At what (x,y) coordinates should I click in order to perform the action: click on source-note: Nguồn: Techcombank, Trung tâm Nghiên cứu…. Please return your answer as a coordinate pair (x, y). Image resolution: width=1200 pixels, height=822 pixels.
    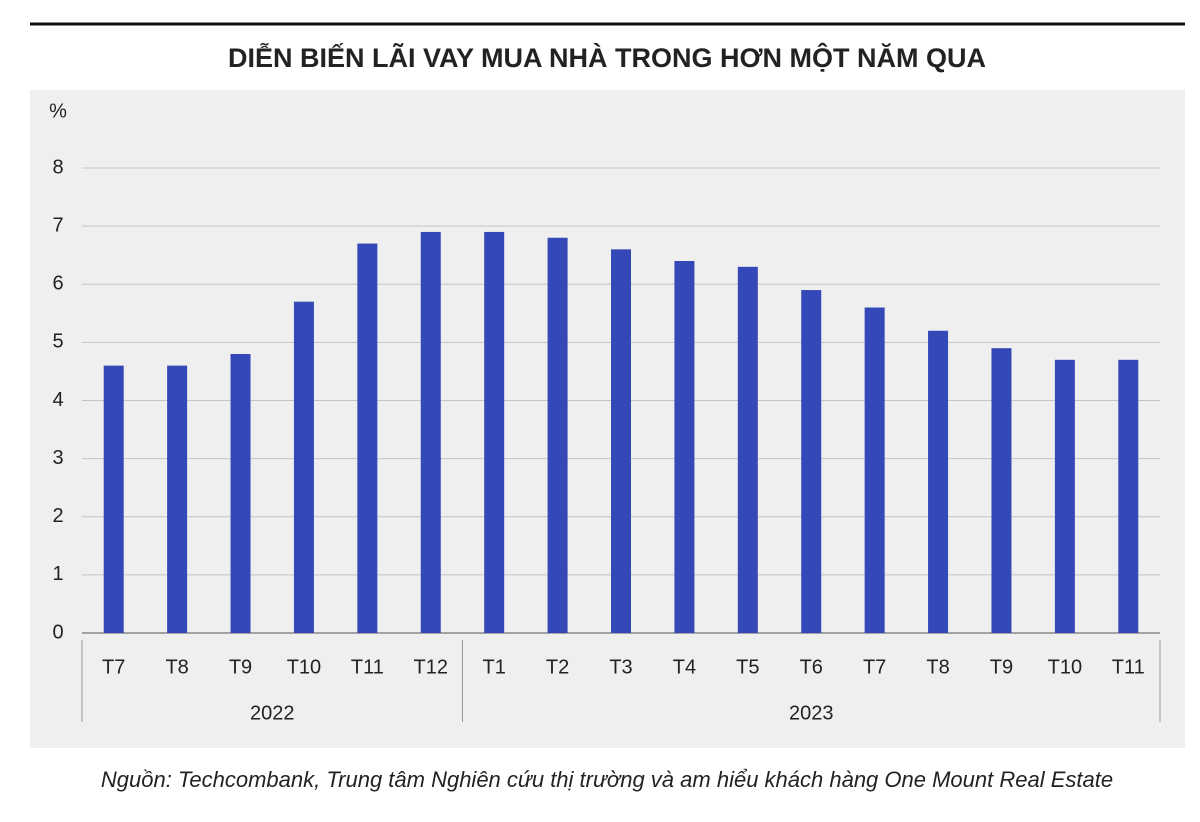
    Looking at the image, I should click on (607, 779).